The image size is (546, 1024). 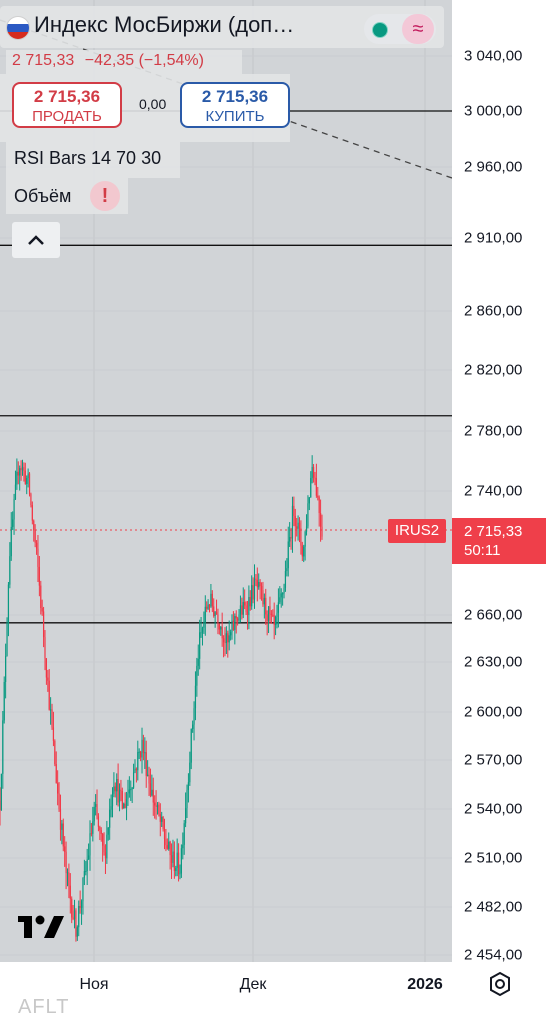 What do you see at coordinates (418, 29) in the screenshot?
I see `wave-icon: ≈` at bounding box center [418, 29].